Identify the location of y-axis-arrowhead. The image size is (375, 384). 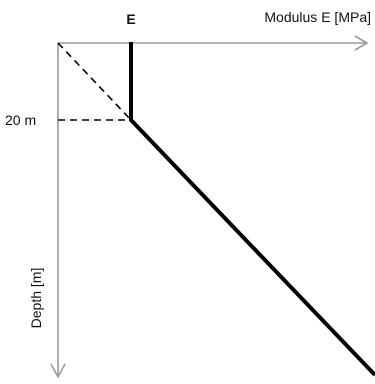
(58, 371).